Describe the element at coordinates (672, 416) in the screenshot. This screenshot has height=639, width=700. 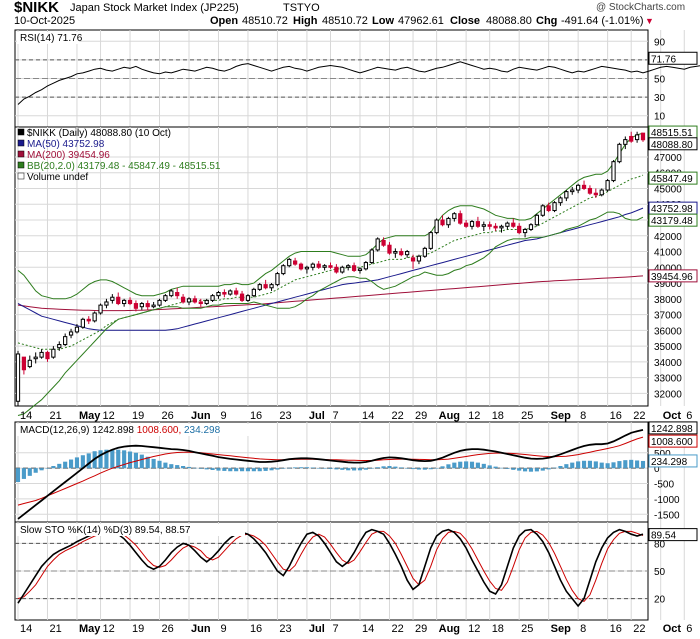
I see `price-x-label: Oct` at that location.